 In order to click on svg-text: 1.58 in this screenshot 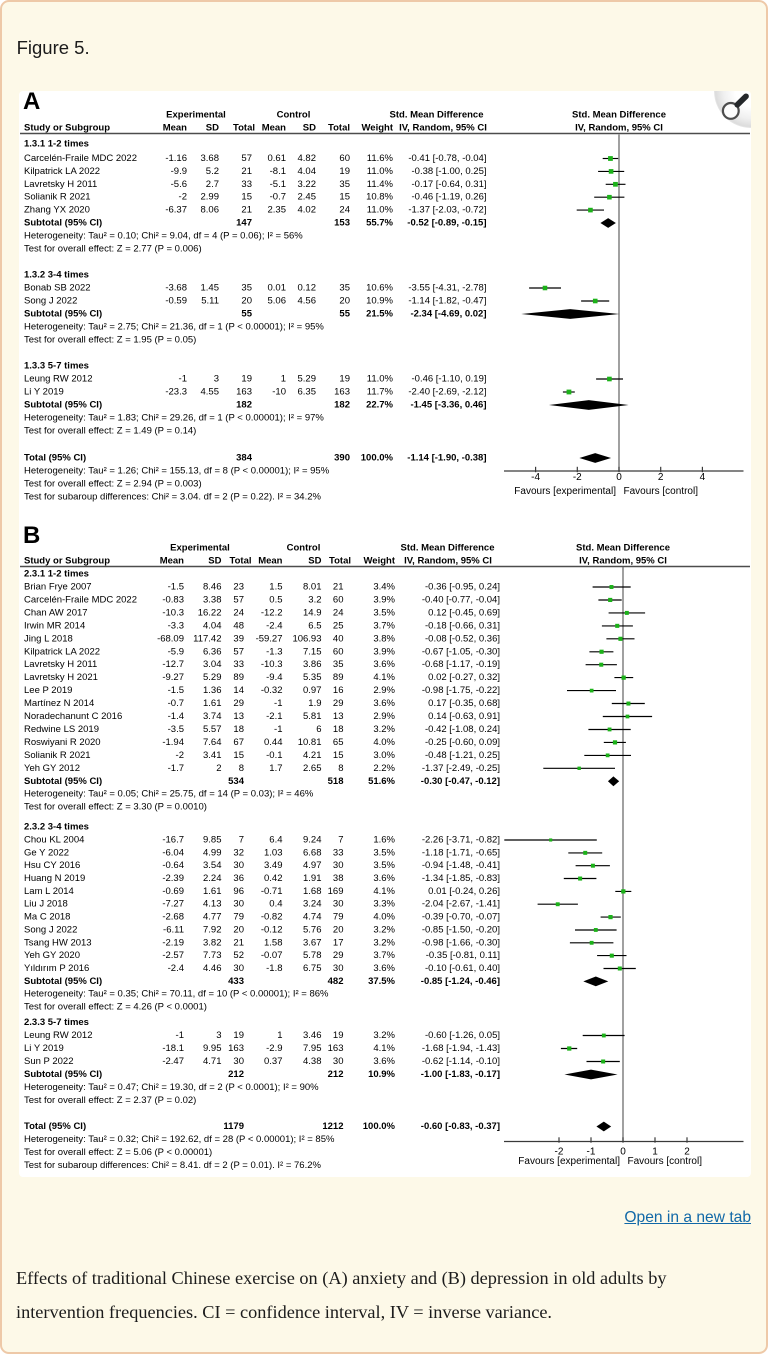, I will do `click(273, 942)`.